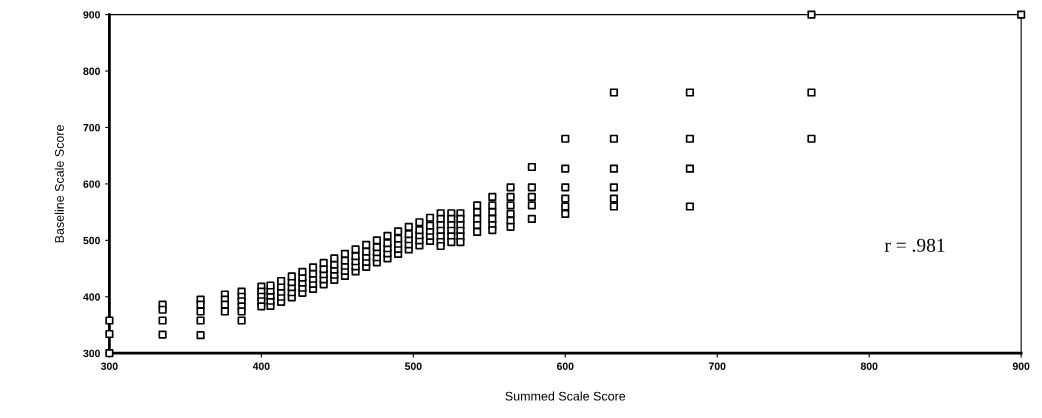  I want to click on x-tick-label: 800, so click(869, 366).